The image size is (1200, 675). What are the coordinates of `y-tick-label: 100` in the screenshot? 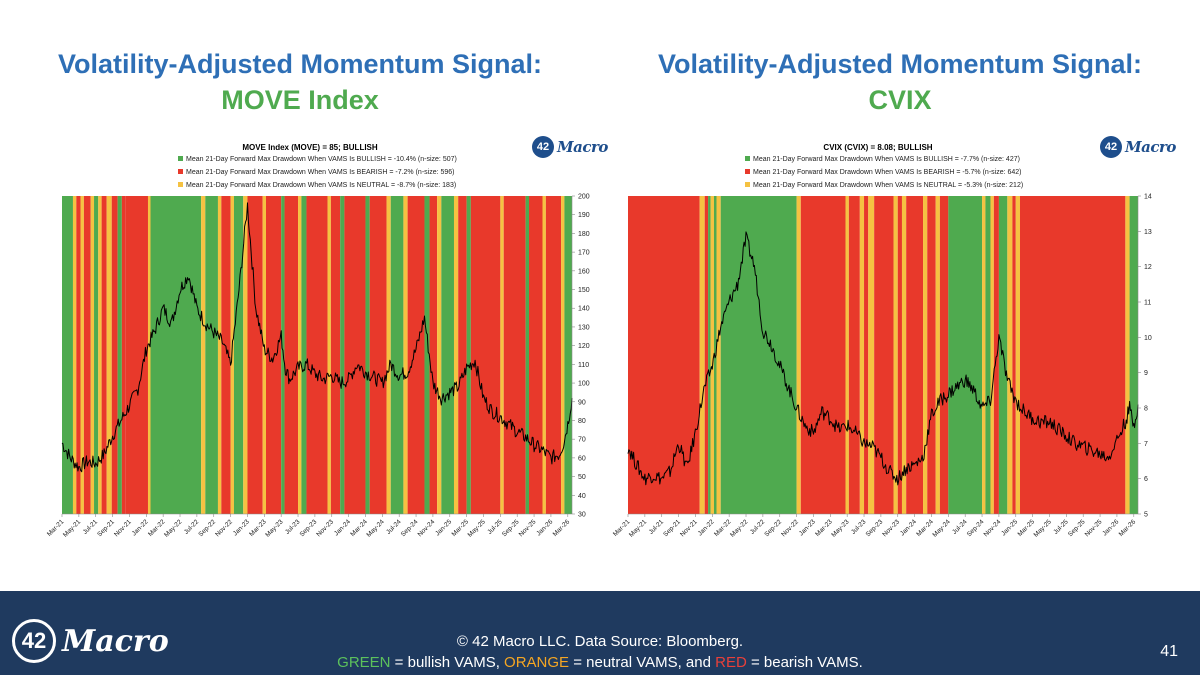 It's located at (584, 384).